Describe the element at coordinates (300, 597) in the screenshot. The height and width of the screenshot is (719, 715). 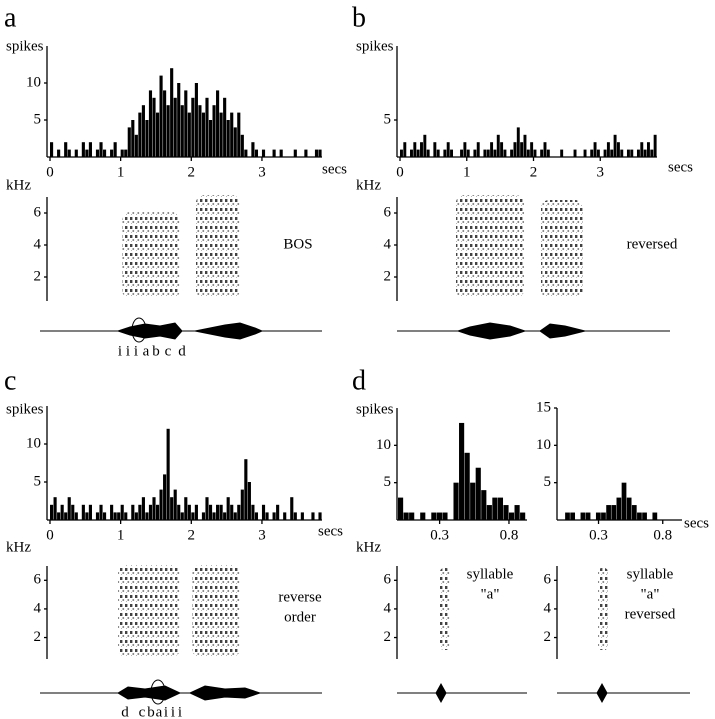
I see `annotation: reverse` at that location.